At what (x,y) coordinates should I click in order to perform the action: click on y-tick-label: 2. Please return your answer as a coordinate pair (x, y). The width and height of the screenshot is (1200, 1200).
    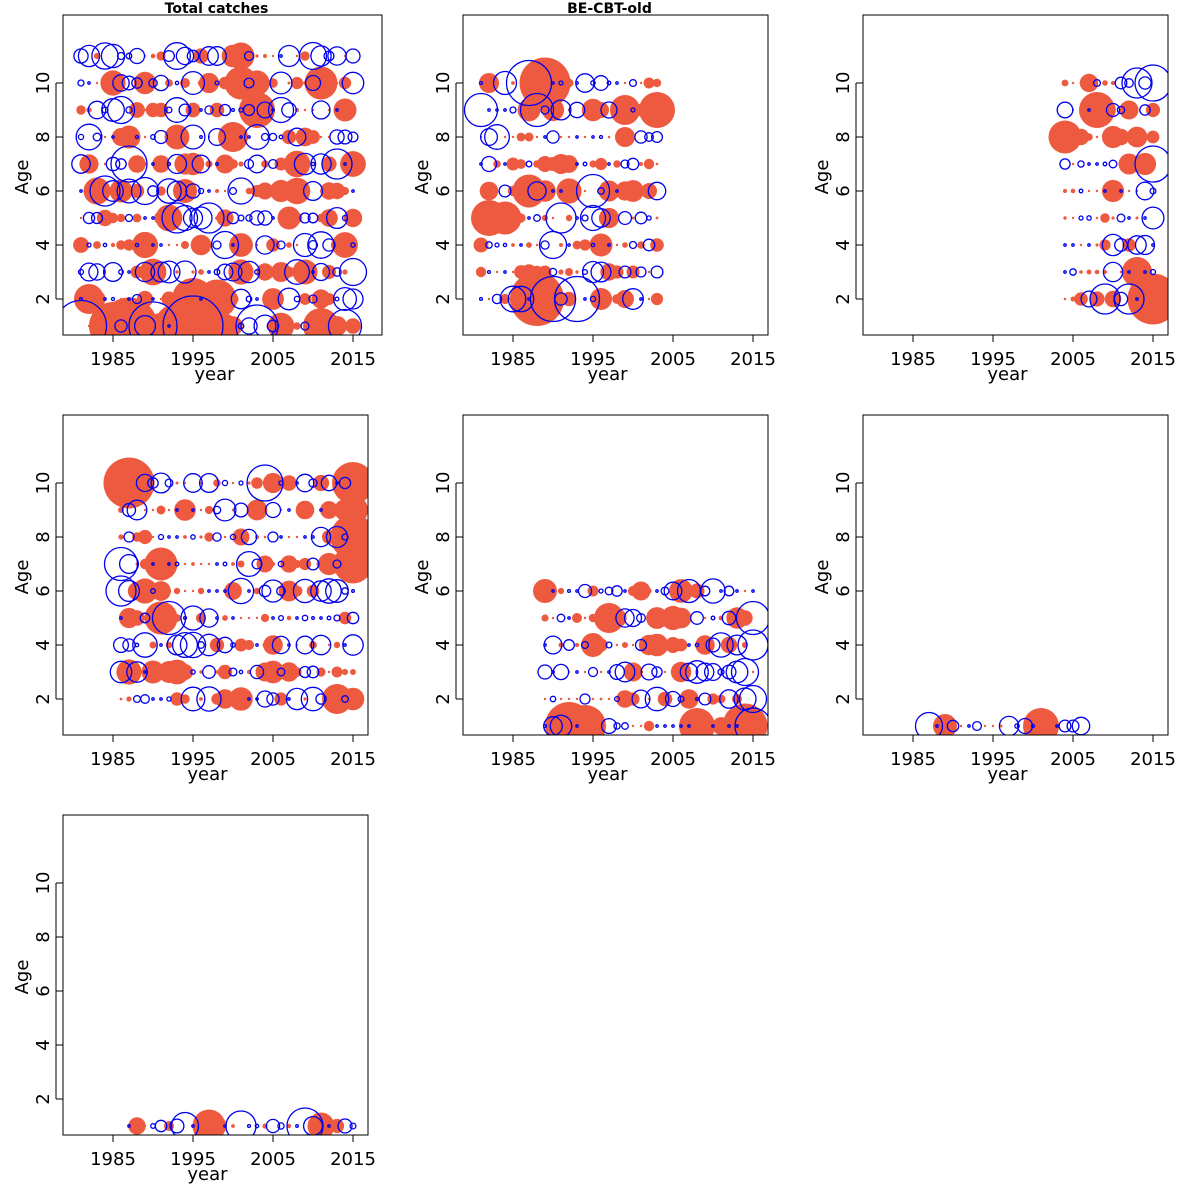
    Looking at the image, I should click on (843, 698).